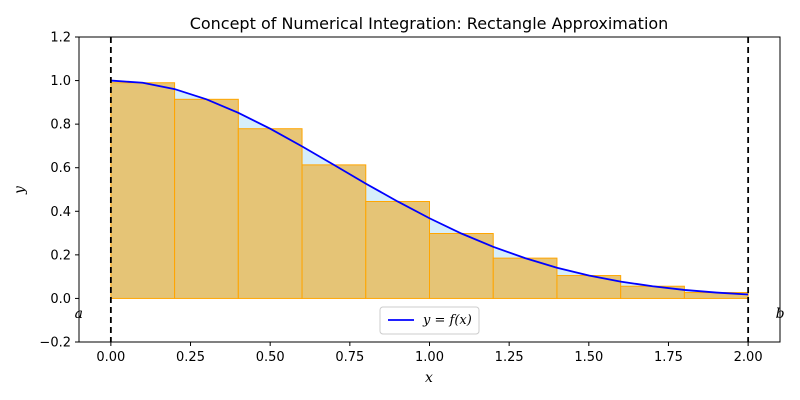 The image size is (800, 400). I want to click on y-tick-label: 0.8, so click(60, 125).